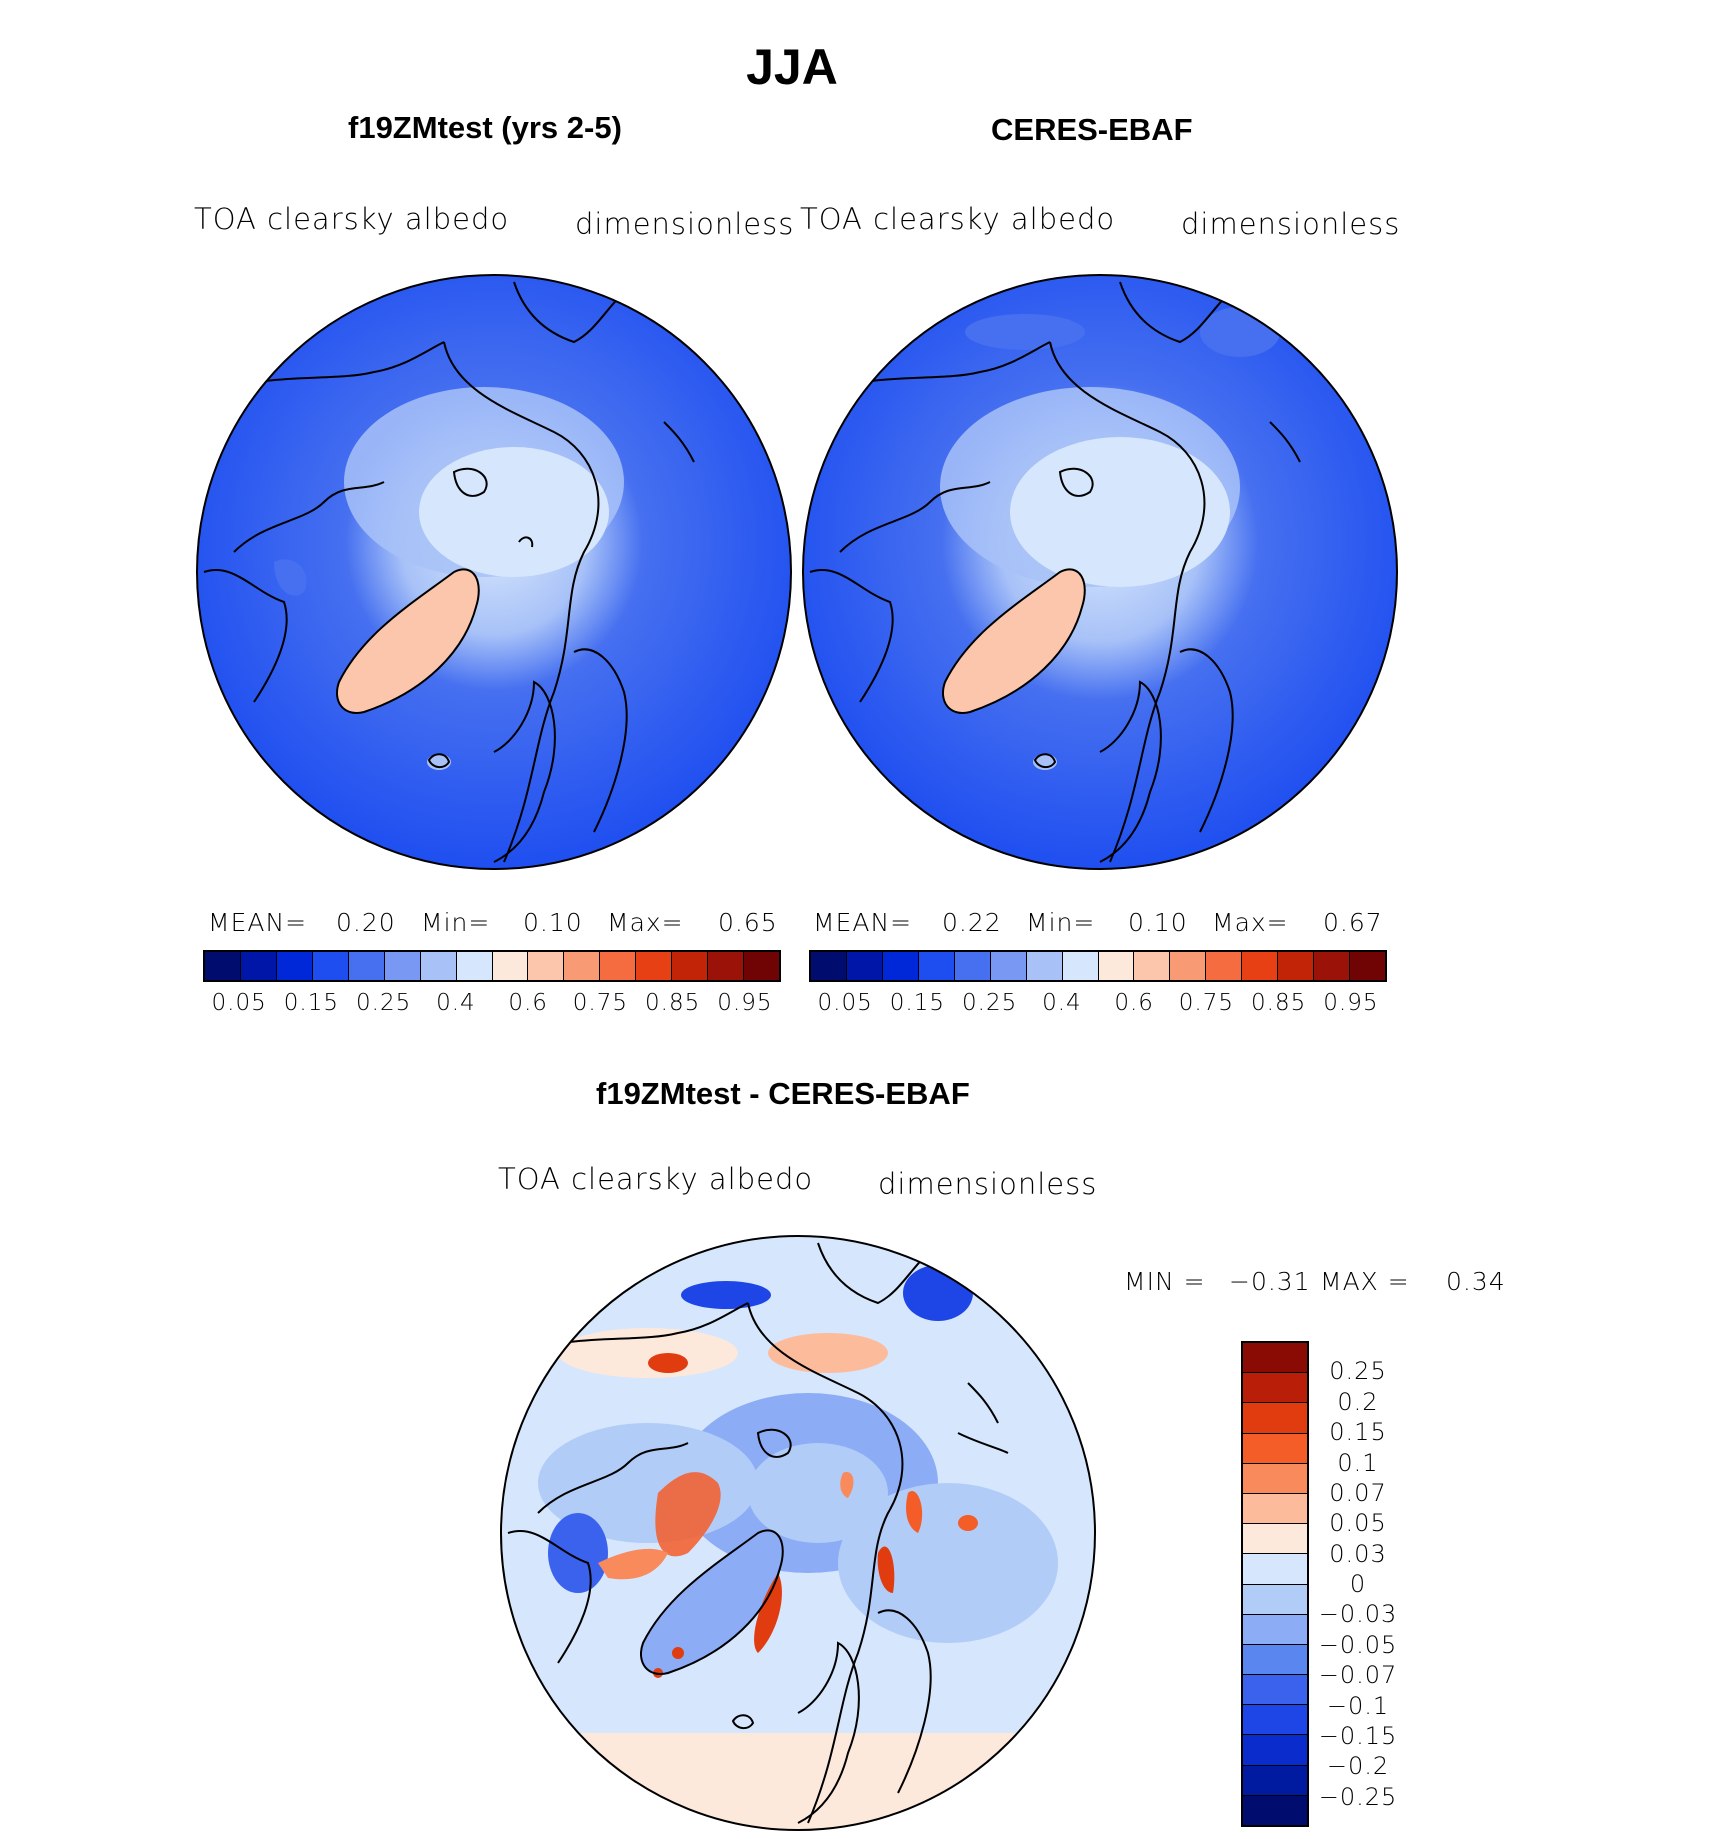 The height and width of the screenshot is (1839, 1710). Describe the element at coordinates (645, 922) in the screenshot. I see `panel-1-max-label: Max=` at that location.